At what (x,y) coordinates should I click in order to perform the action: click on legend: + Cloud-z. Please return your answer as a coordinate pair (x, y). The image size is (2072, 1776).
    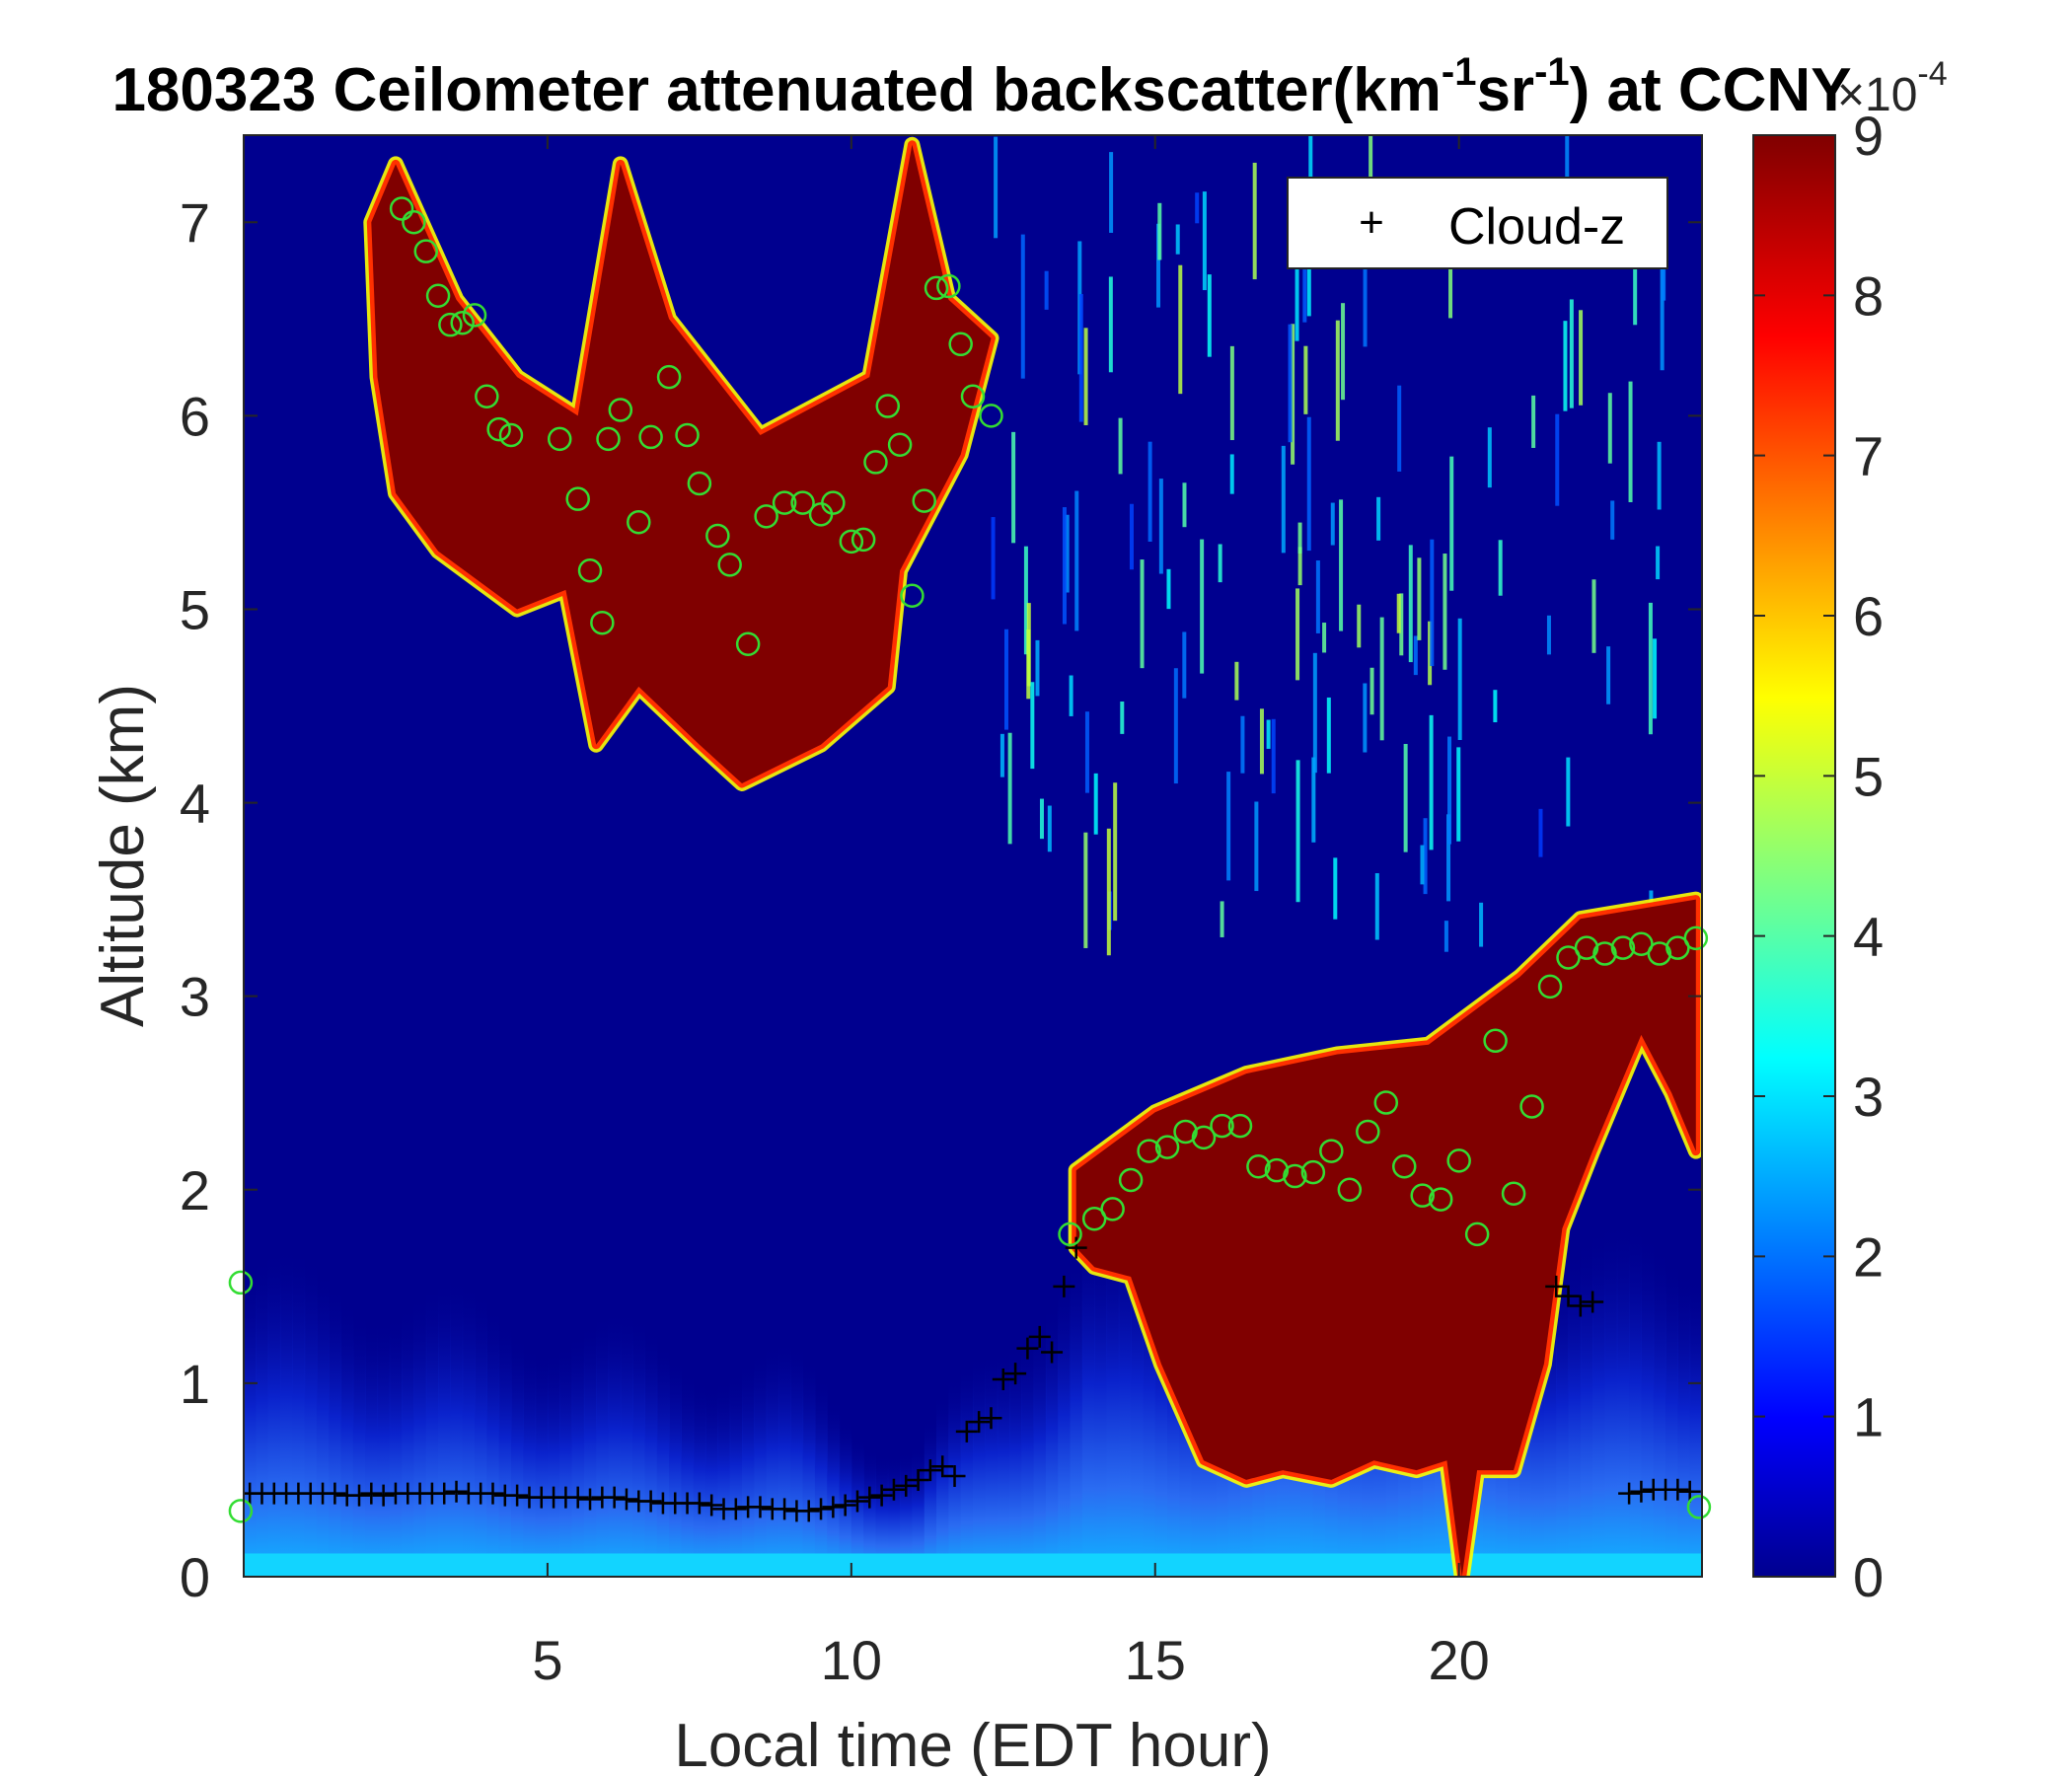
    Looking at the image, I should click on (1477, 223).